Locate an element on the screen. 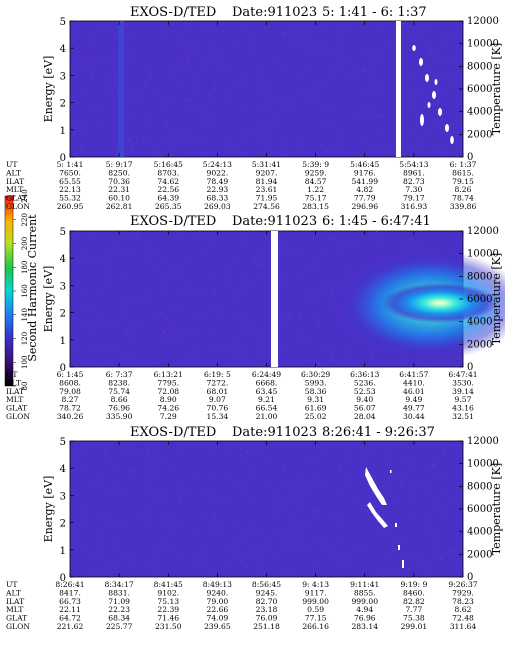 The width and height of the screenshot is (505, 649). table-cell: 32.51 is located at coordinates (463, 416).